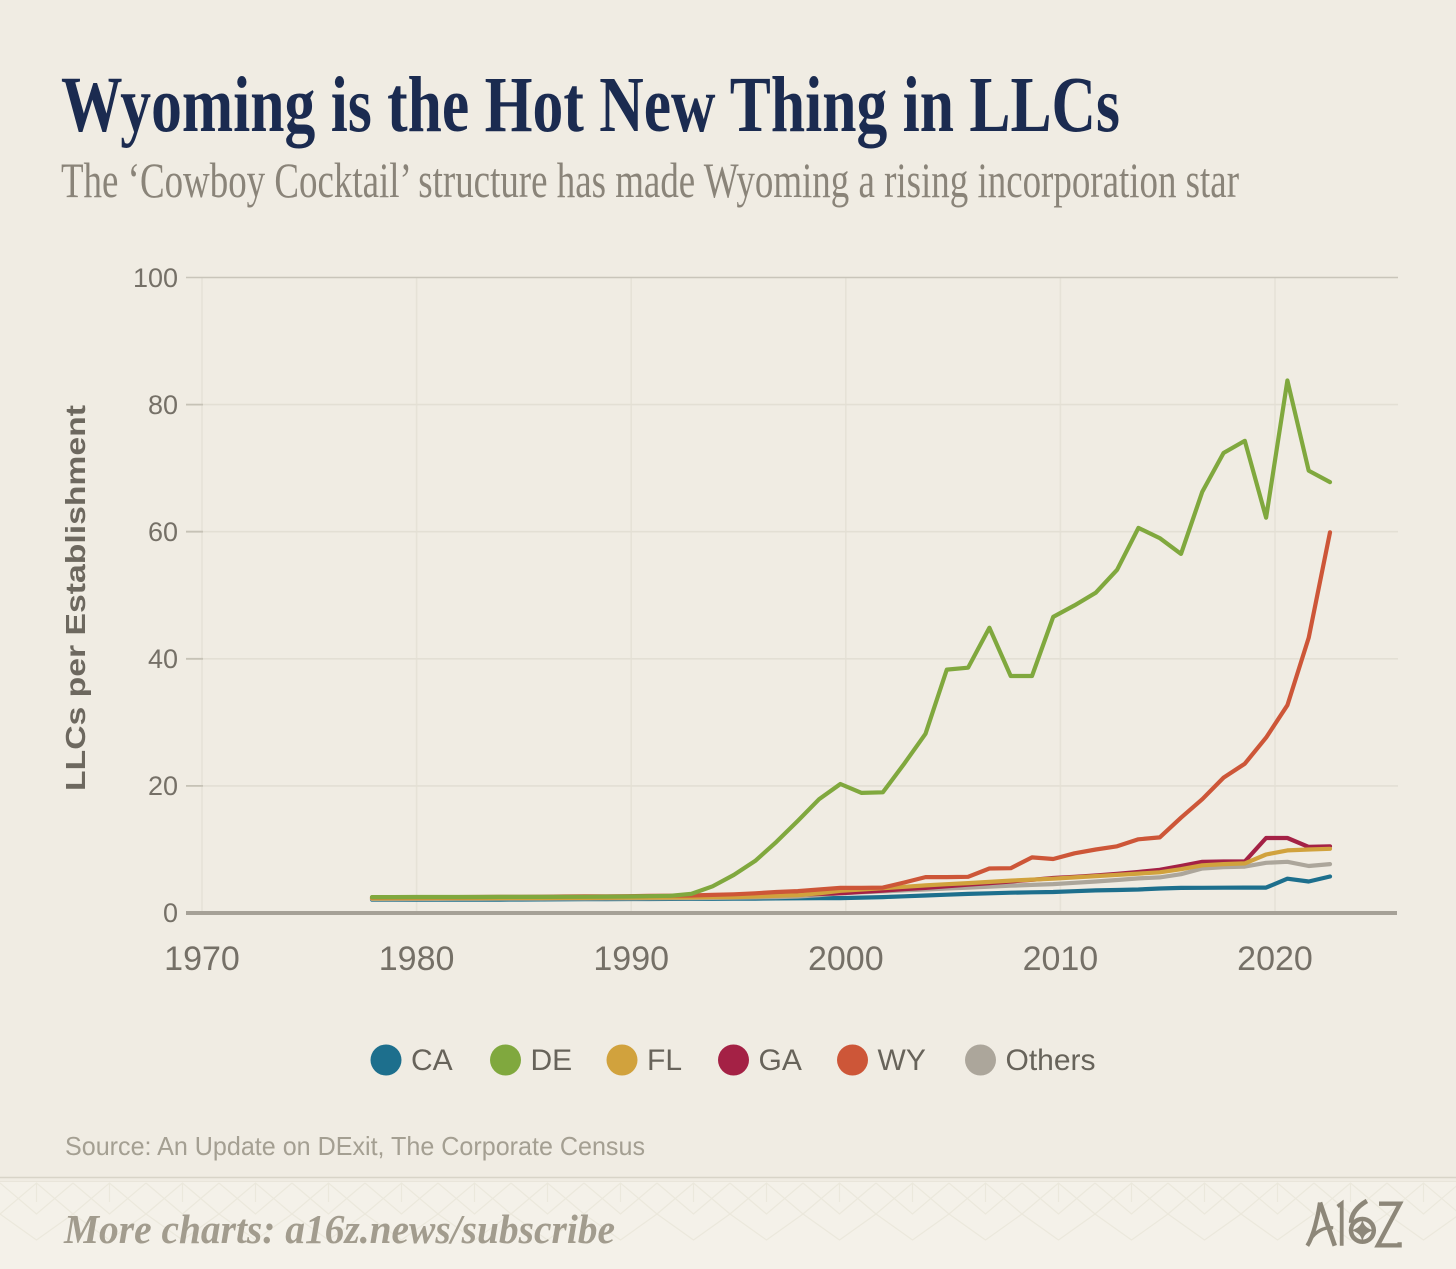 This screenshot has width=1456, height=1269. What do you see at coordinates (902, 1060) in the screenshot?
I see `svg-text: WY` at bounding box center [902, 1060].